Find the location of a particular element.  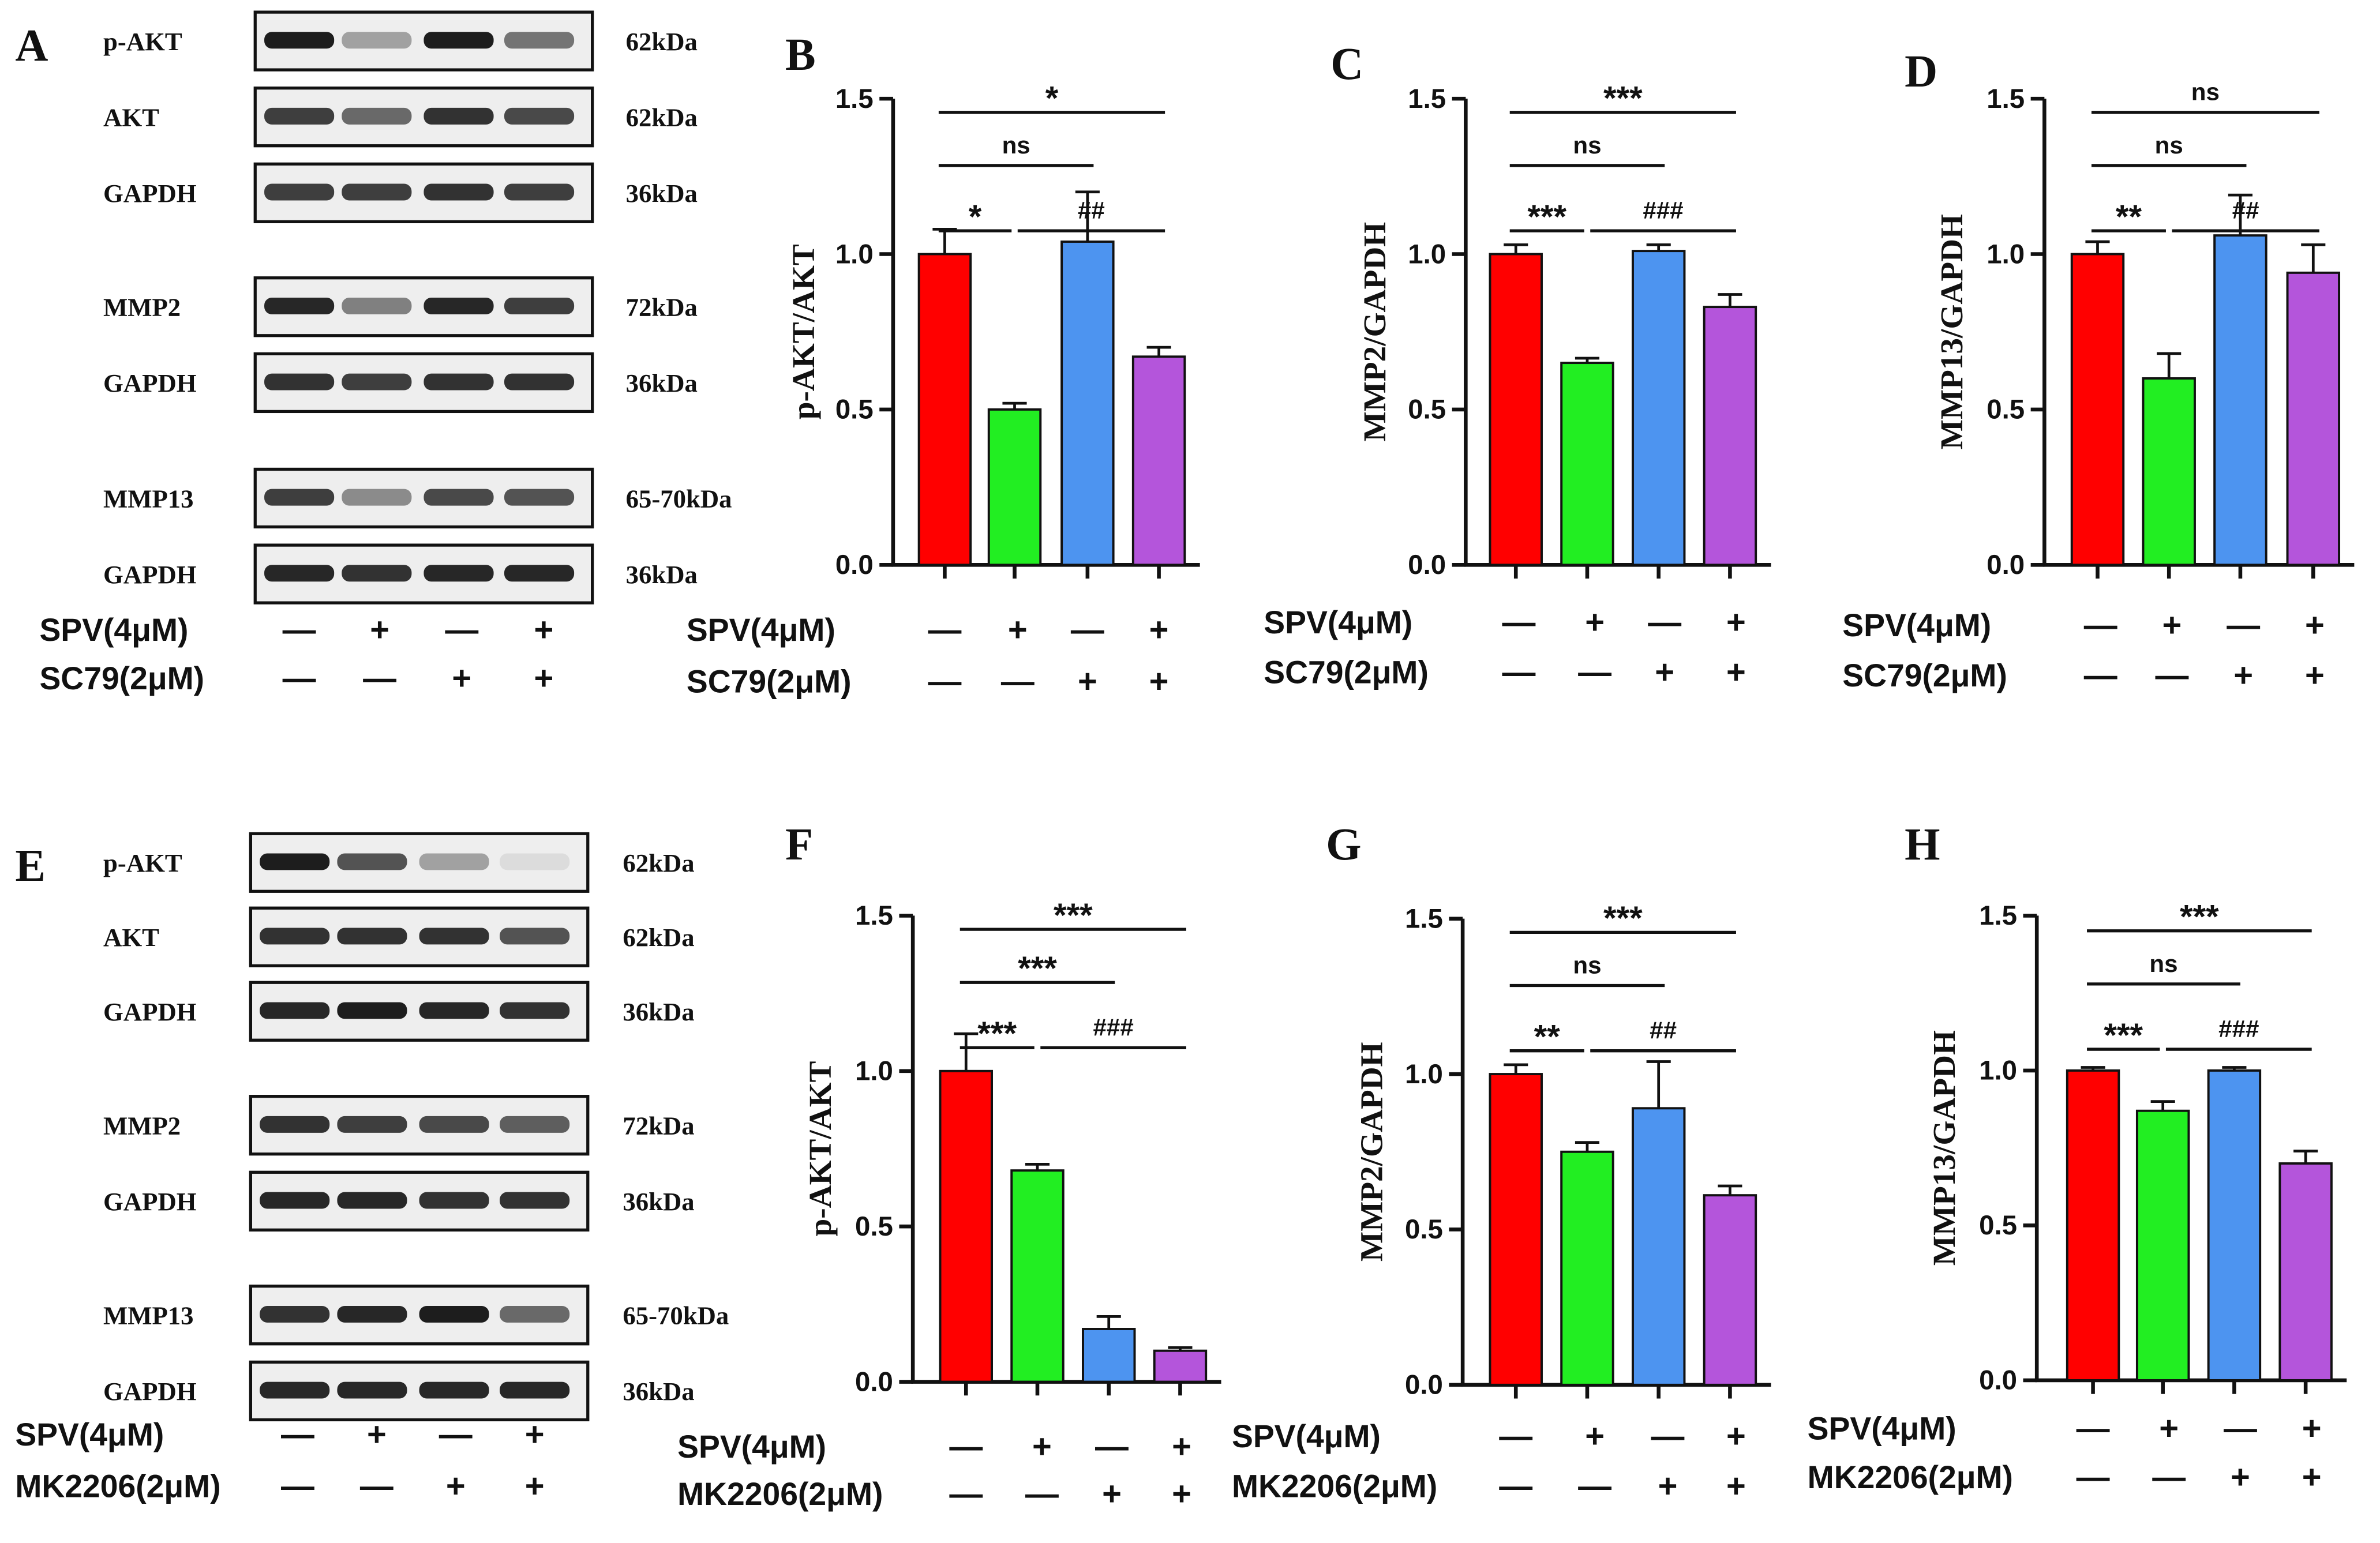

significance-label: ## is located at coordinates (2246, 210).